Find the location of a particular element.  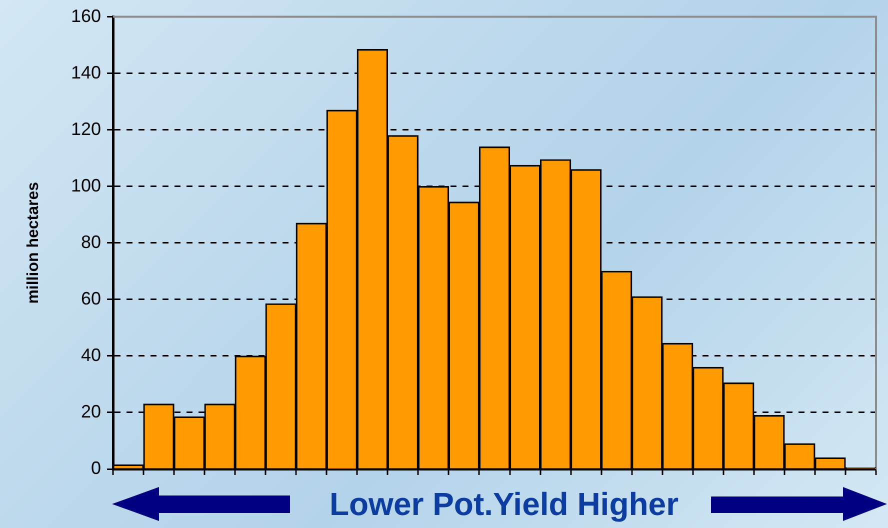

y-tick-label: 140 is located at coordinates (85, 72).